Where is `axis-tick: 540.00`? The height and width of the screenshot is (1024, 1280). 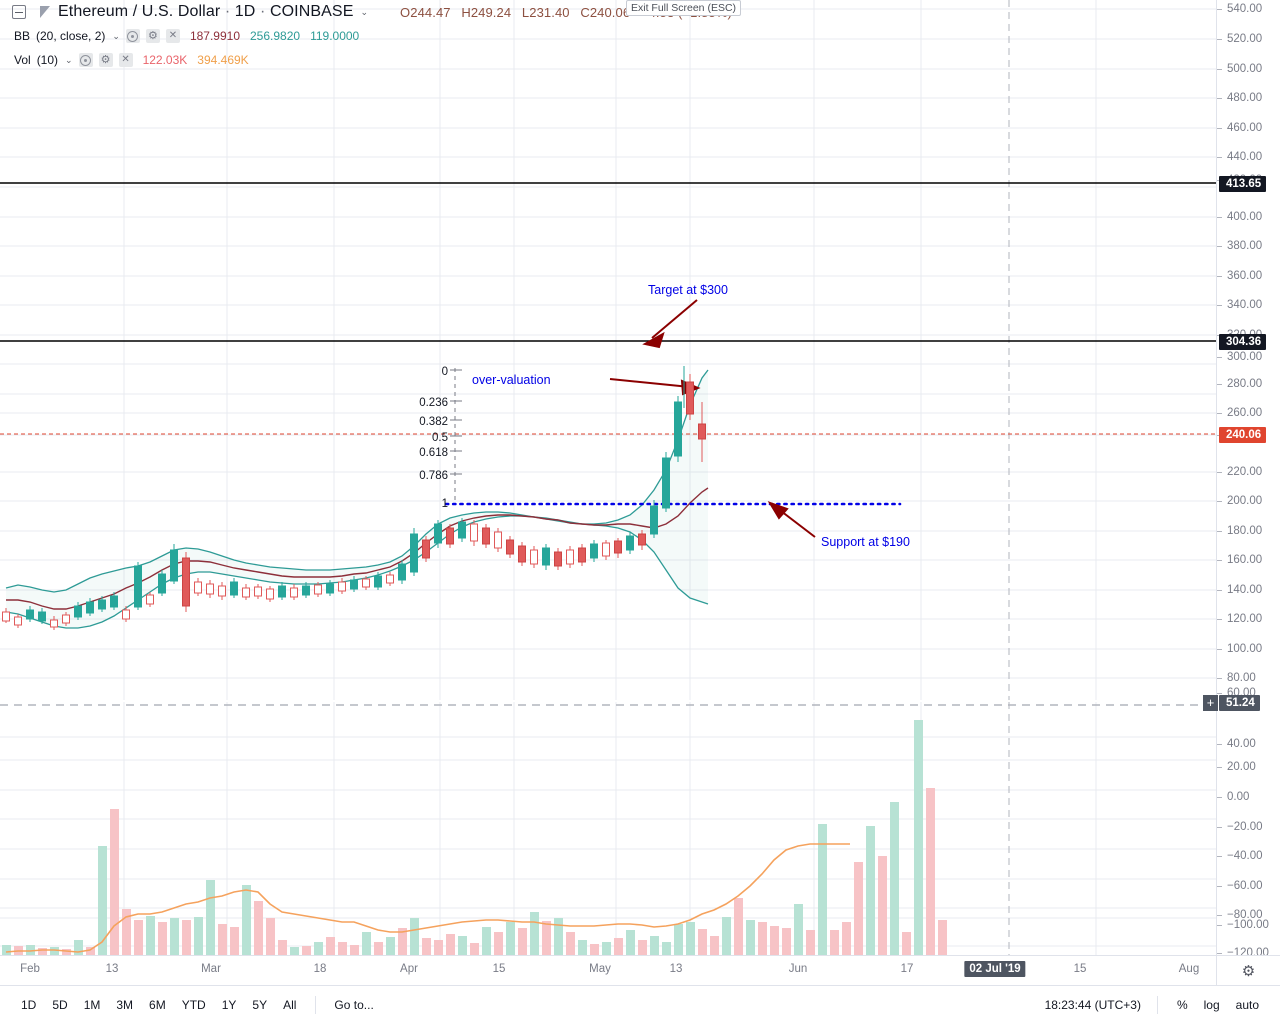
axis-tick: 540.00 is located at coordinates (1248, 9).